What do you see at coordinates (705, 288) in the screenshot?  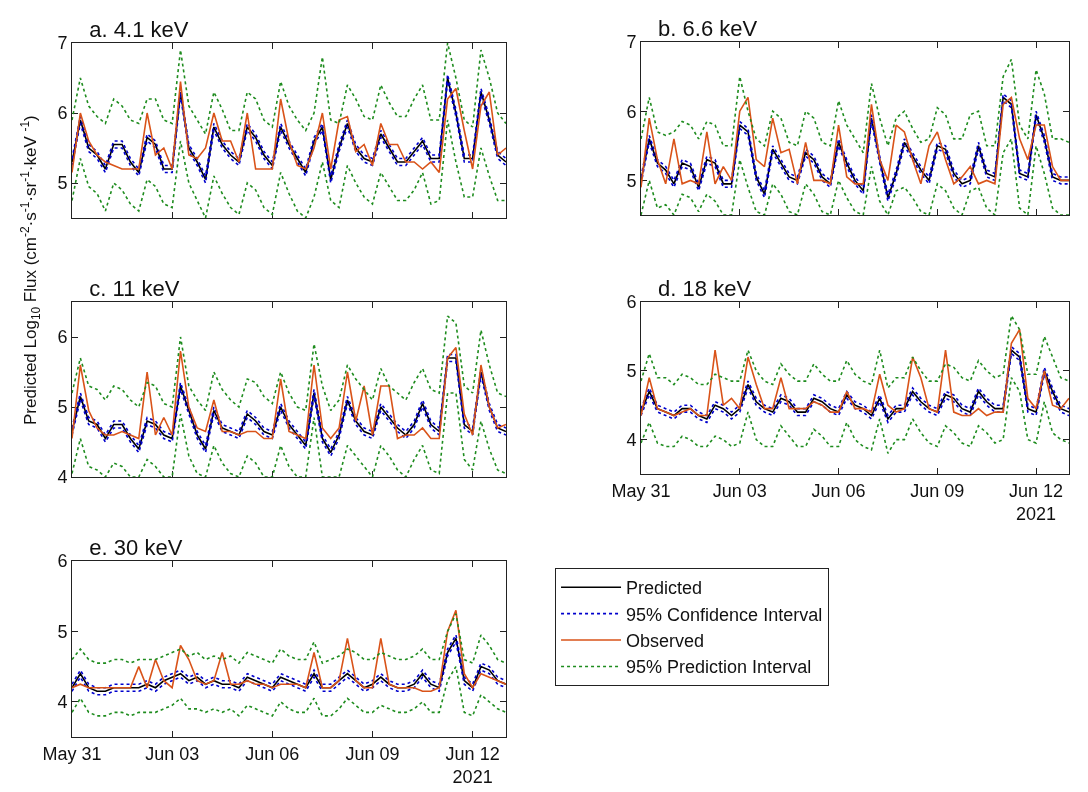 I see `chart-title: d. 18 keV` at bounding box center [705, 288].